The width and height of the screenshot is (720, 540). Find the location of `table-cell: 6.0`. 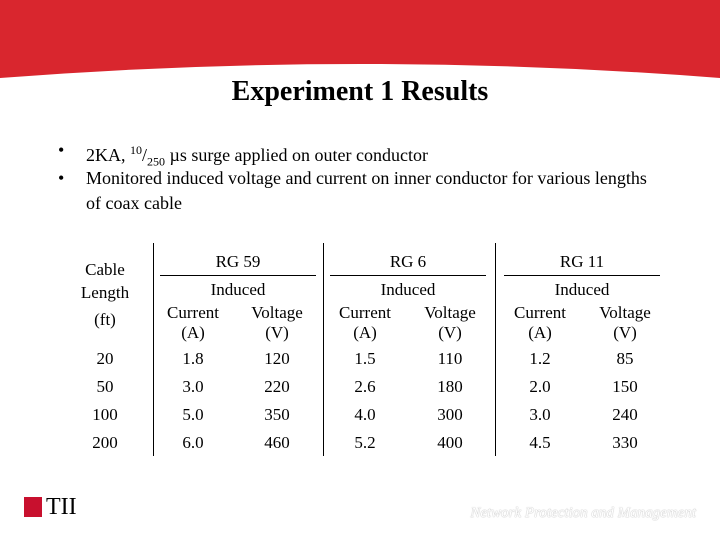

table-cell: 6.0 is located at coordinates (193, 442).